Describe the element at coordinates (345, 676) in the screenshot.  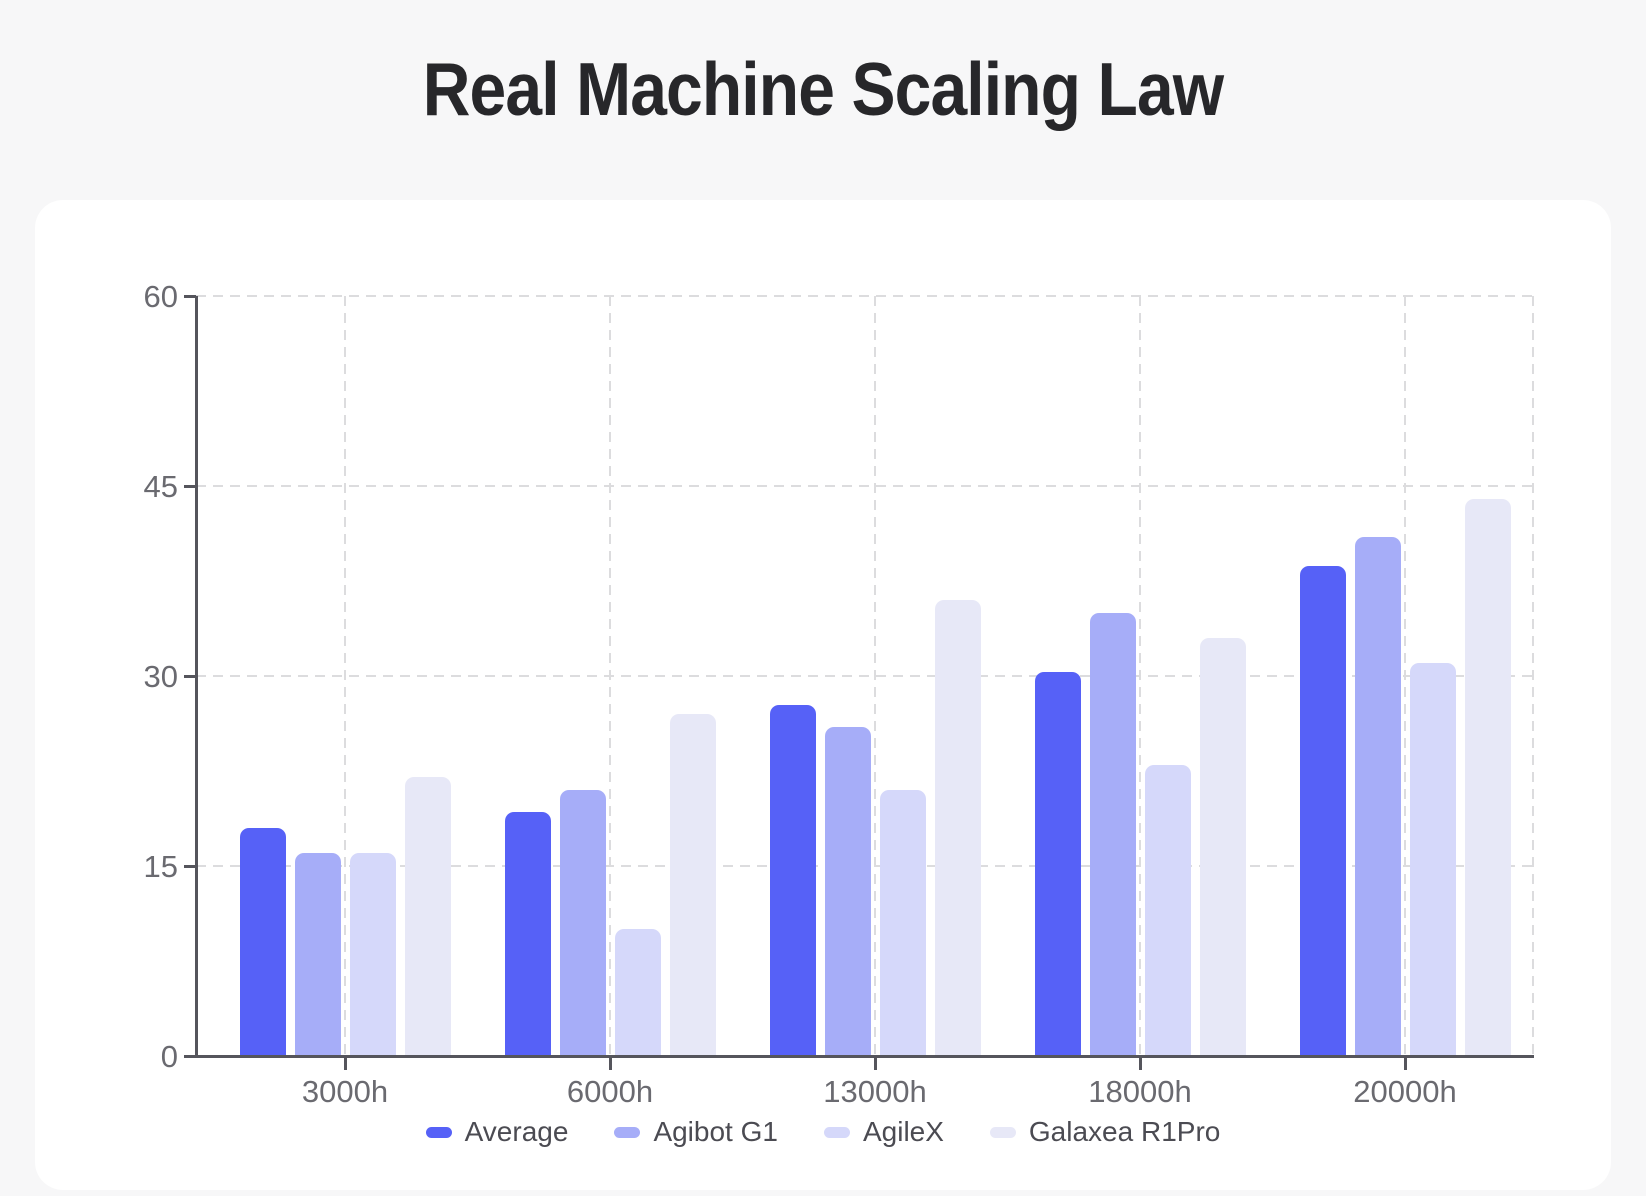
I see `v-gridline-3000h` at that location.